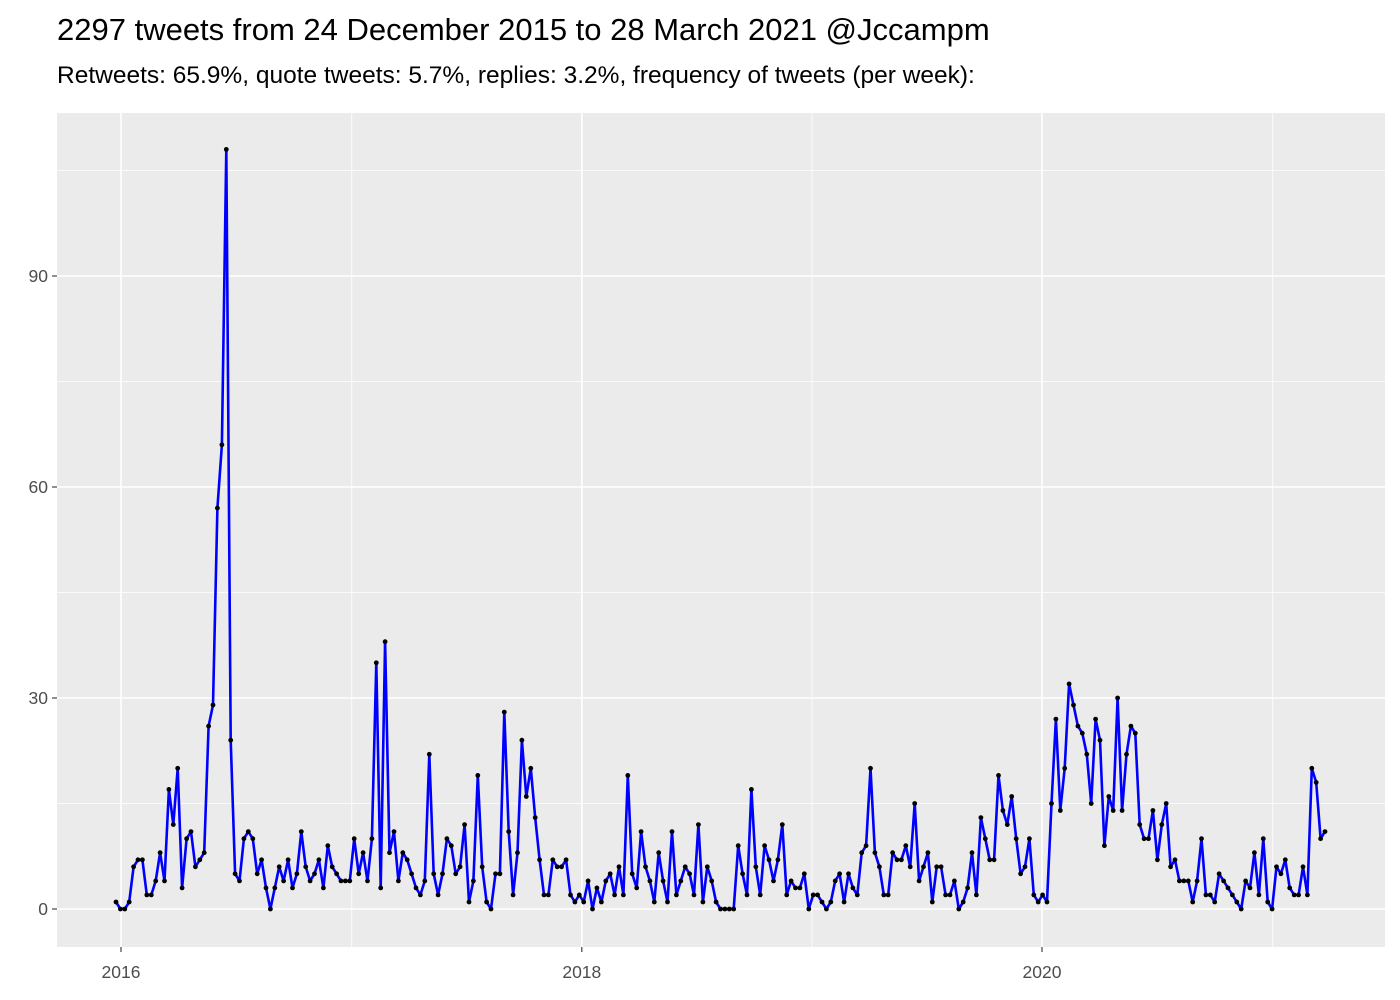 The image size is (1400, 1000). Describe the element at coordinates (1042, 972) in the screenshot. I see `x-tick-label: 2020` at that location.